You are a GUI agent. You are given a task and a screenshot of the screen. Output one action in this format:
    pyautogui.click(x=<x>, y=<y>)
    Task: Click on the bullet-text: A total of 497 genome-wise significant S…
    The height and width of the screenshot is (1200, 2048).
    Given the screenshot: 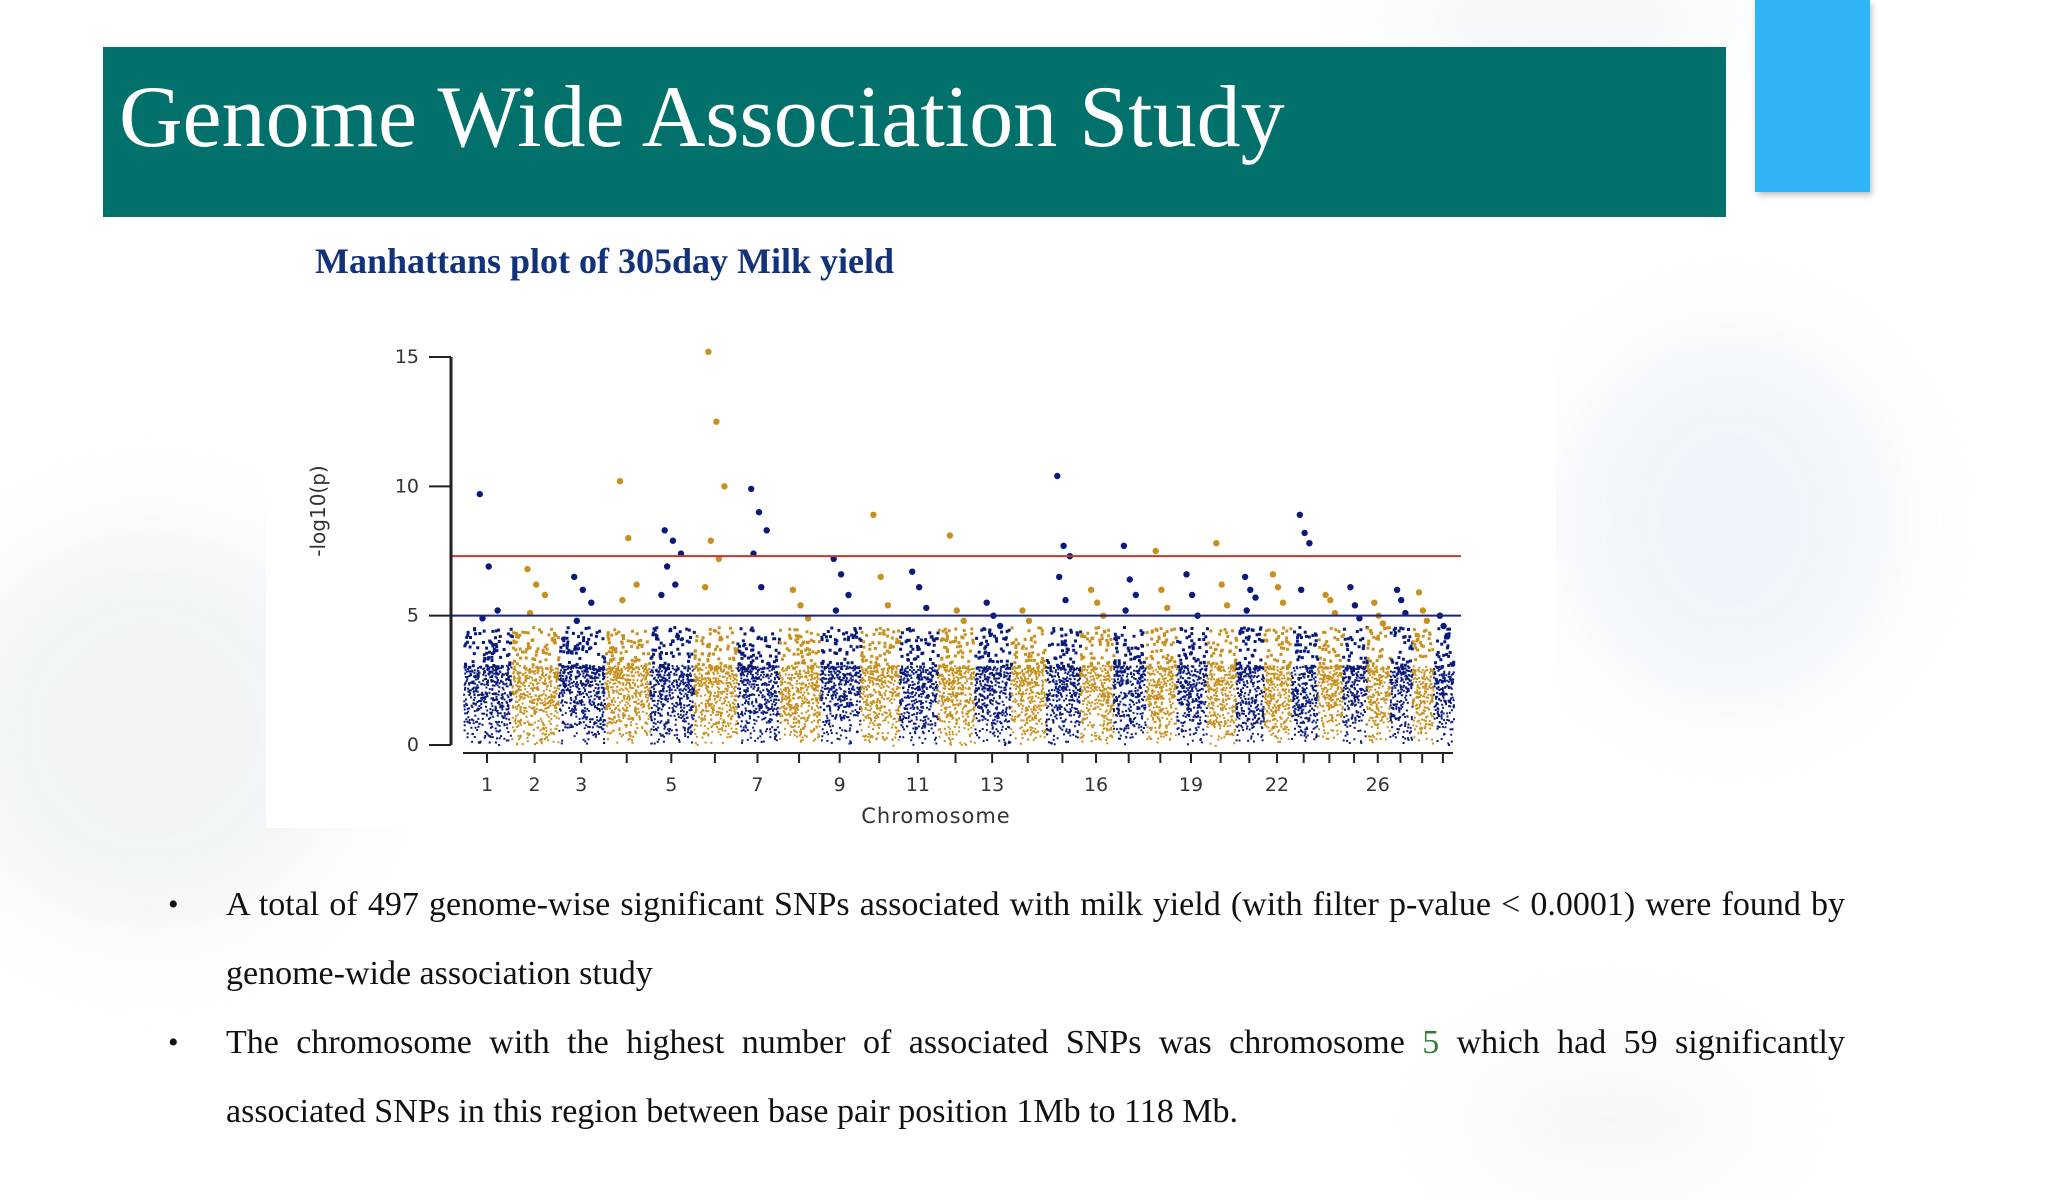 What is the action you would take?
    pyautogui.click(x=1035, y=939)
    